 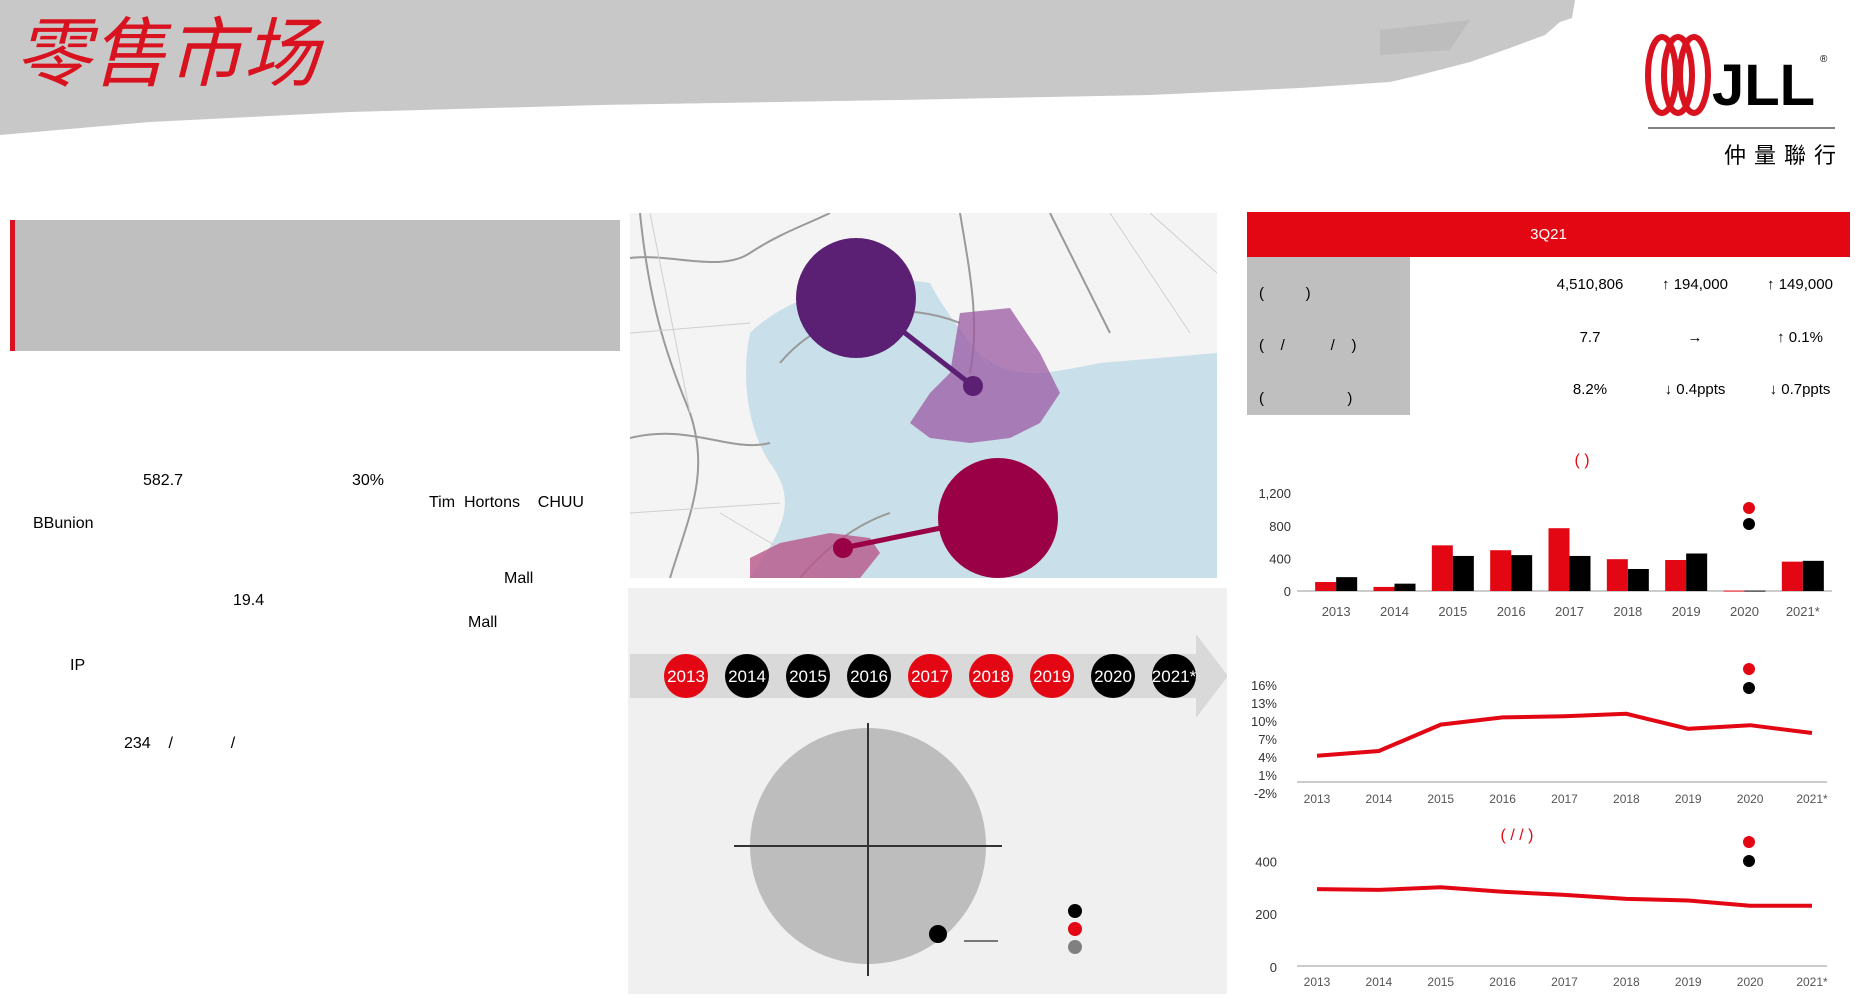 What do you see at coordinates (1517, 835) in the screenshot?
I see `chart-title: ( / / )` at bounding box center [1517, 835].